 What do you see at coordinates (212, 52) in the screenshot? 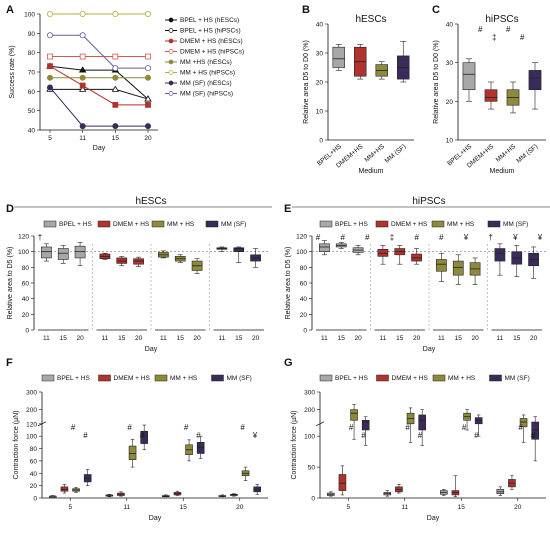
I see `legend-label-3: DMEM + HS (hiPSCs)` at bounding box center [212, 52].